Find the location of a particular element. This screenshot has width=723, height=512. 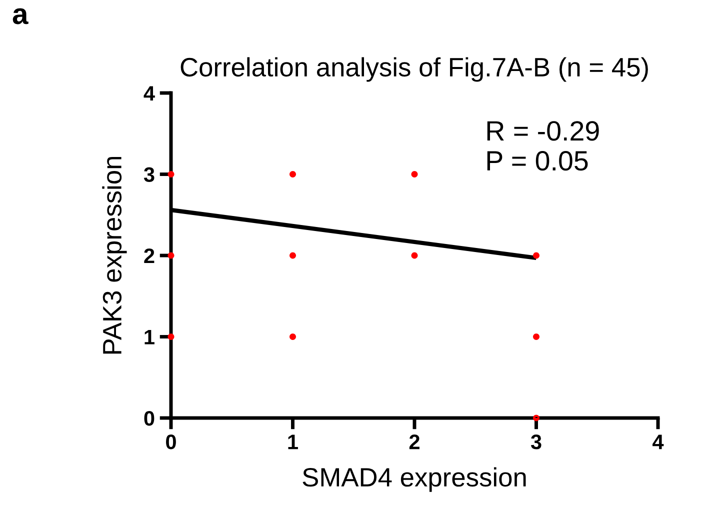

y-tick-label: 2 is located at coordinates (149, 256).